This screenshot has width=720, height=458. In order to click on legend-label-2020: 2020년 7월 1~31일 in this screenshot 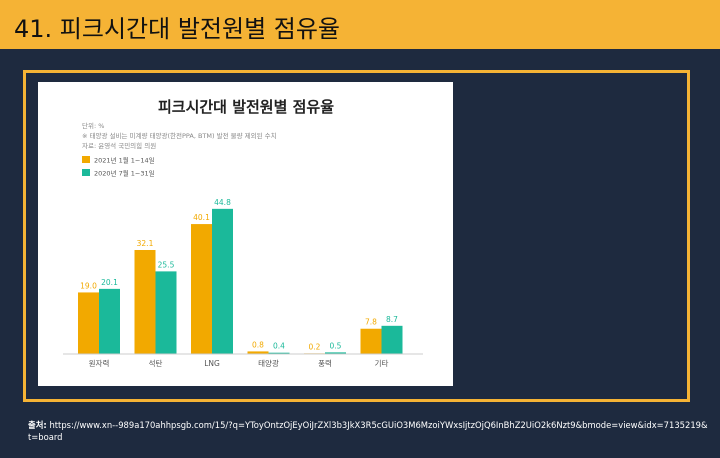, I will do `click(124, 173)`.